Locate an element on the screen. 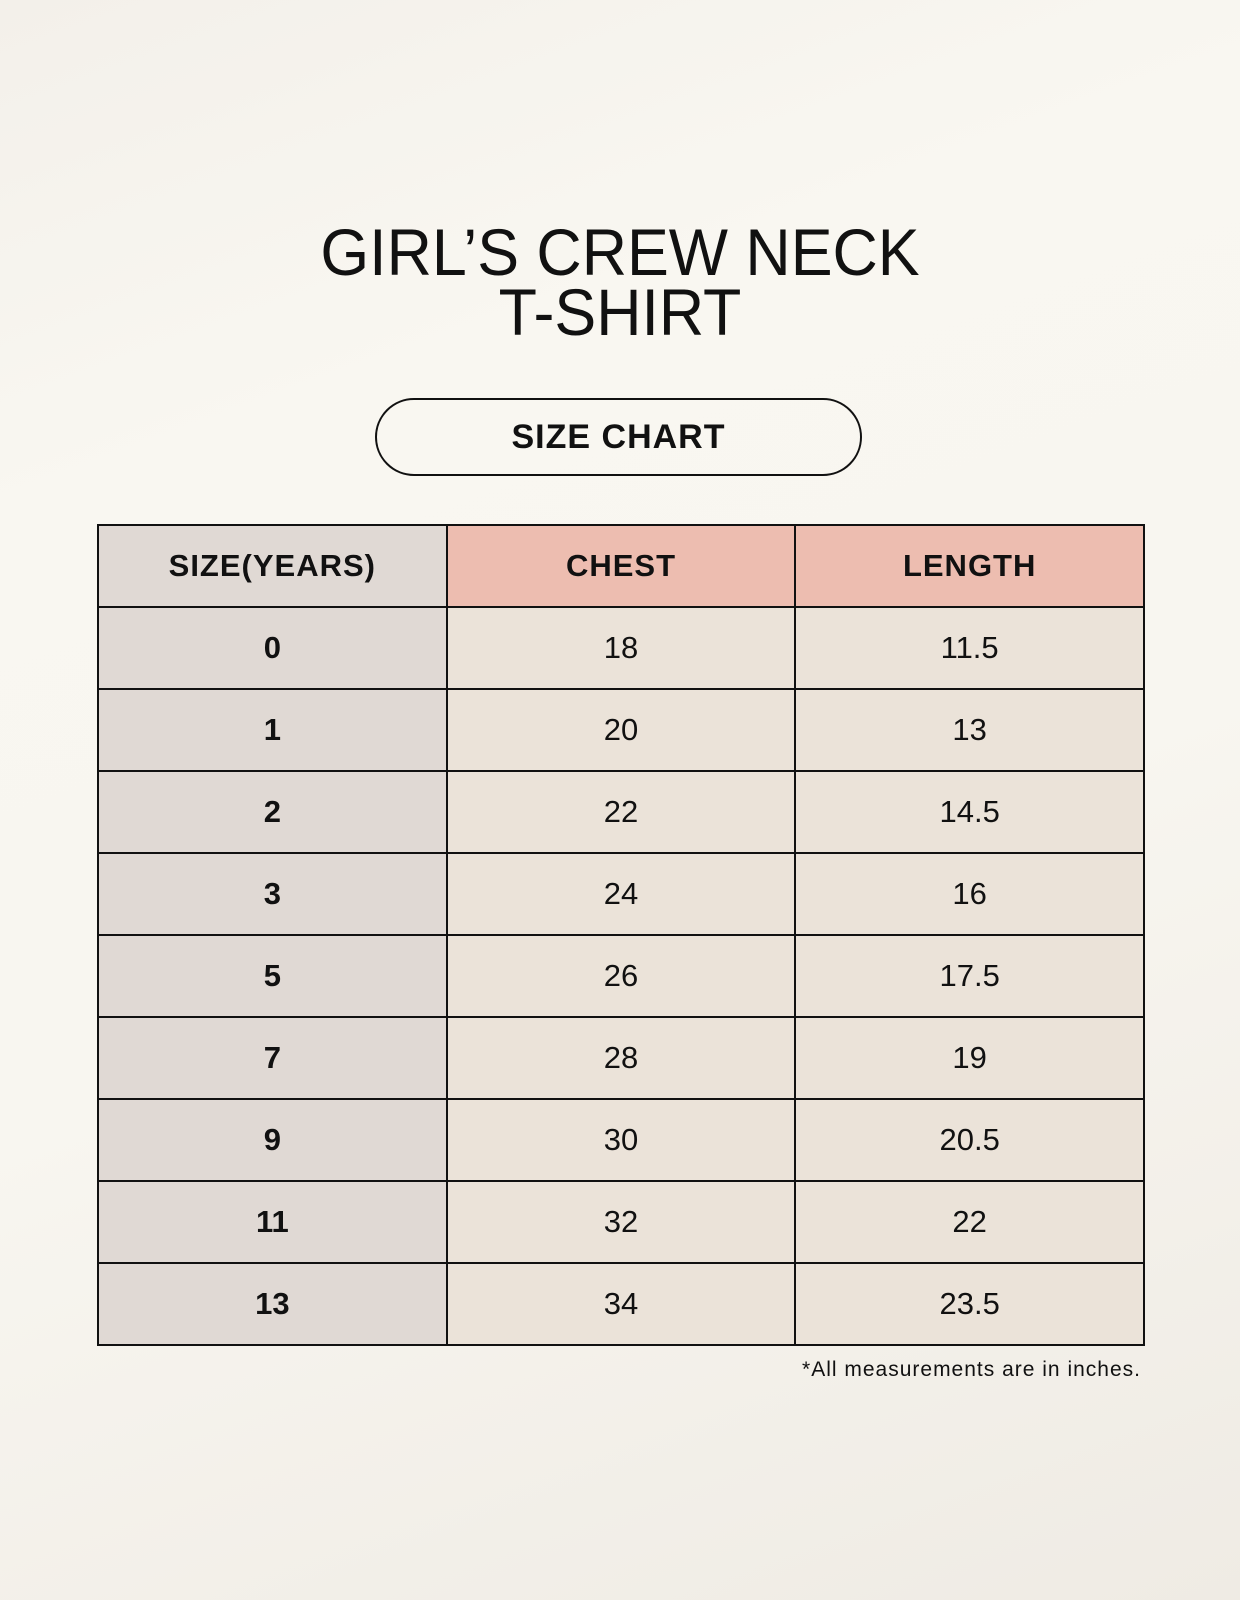 The width and height of the screenshot is (1240, 1600). footnote: *All measurements are in inches. is located at coordinates (971, 1369).